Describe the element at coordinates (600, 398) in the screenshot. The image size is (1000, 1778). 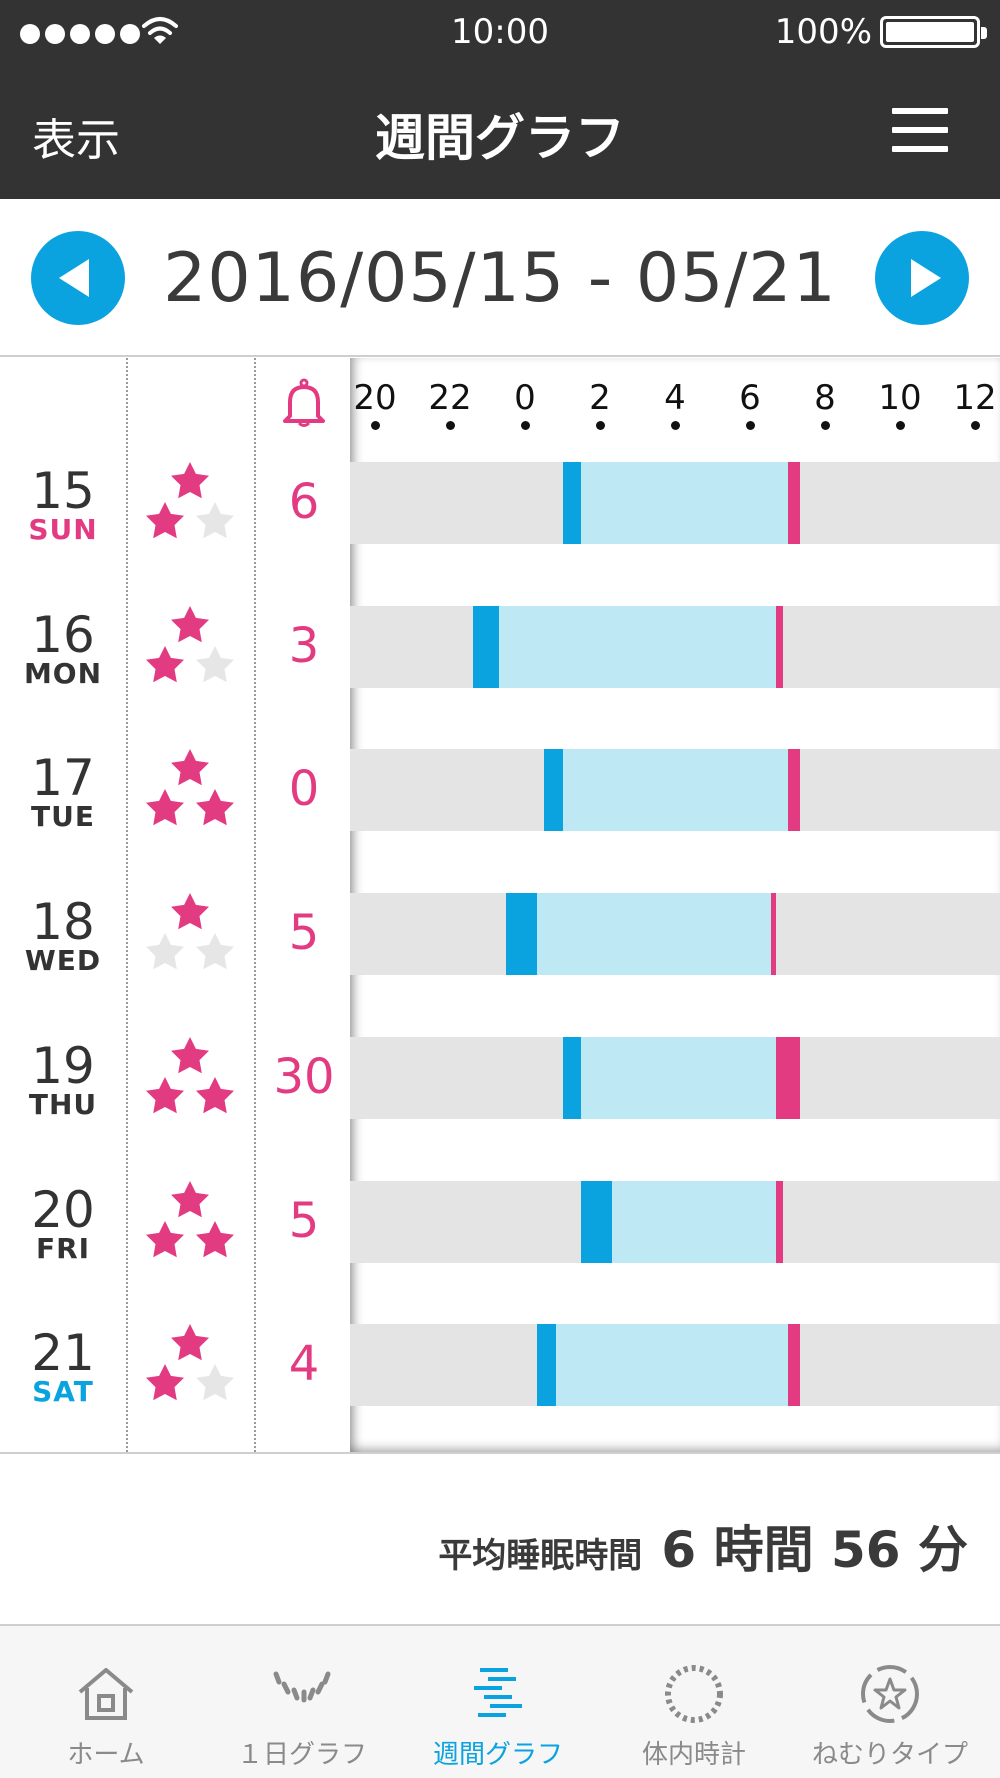
I see `axis-tick-label: 2` at that location.